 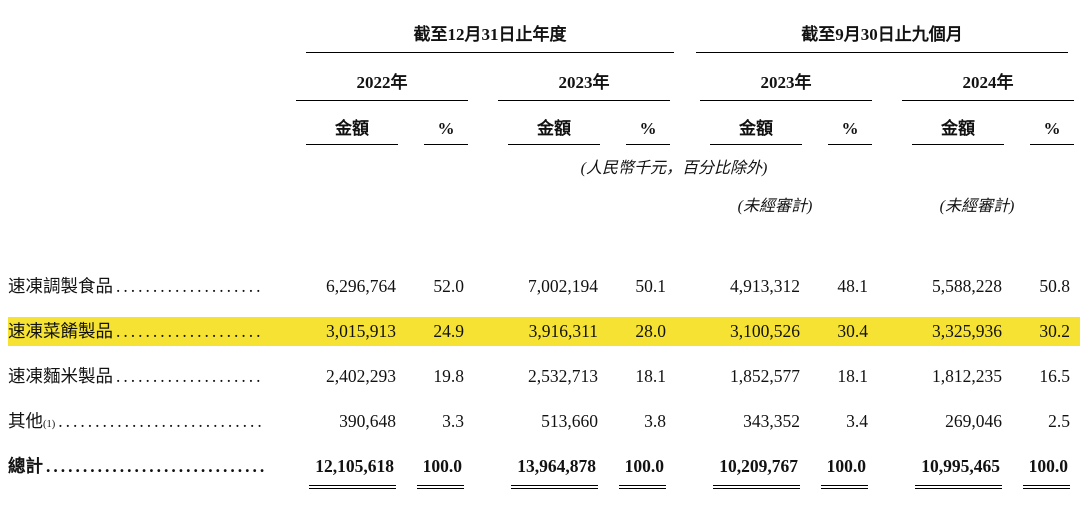 What do you see at coordinates (584, 84) in the screenshot?
I see `year-header-2023: 2023年` at bounding box center [584, 84].